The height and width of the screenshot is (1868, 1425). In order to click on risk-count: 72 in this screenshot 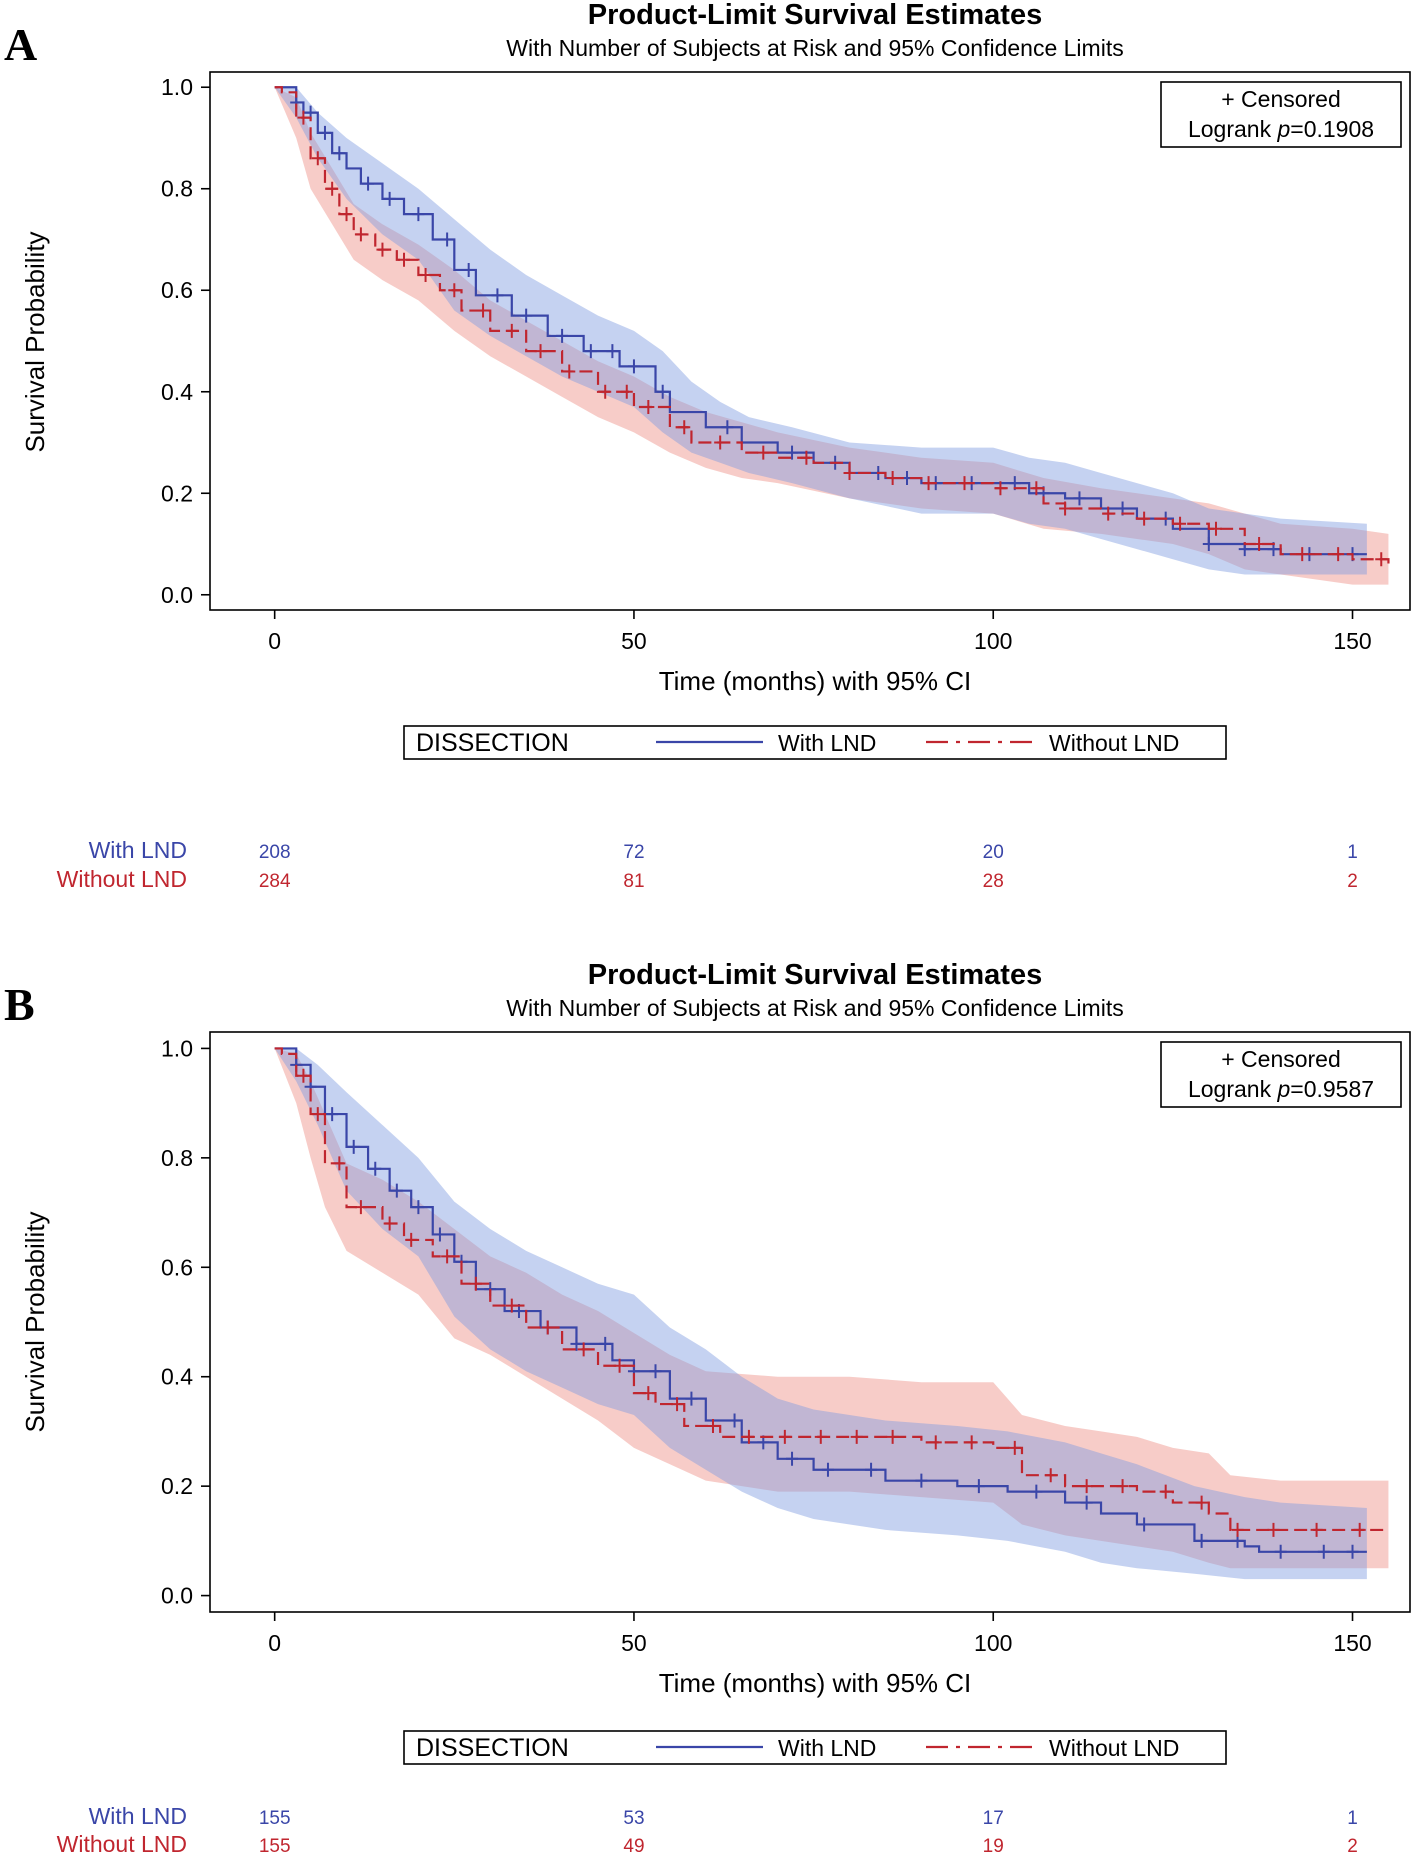, I will do `click(633, 852)`.